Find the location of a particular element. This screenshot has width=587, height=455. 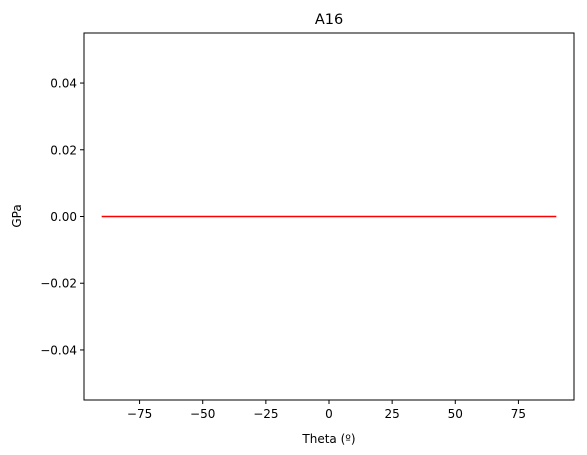

y-tick-label: 0.00 is located at coordinates (63, 217).